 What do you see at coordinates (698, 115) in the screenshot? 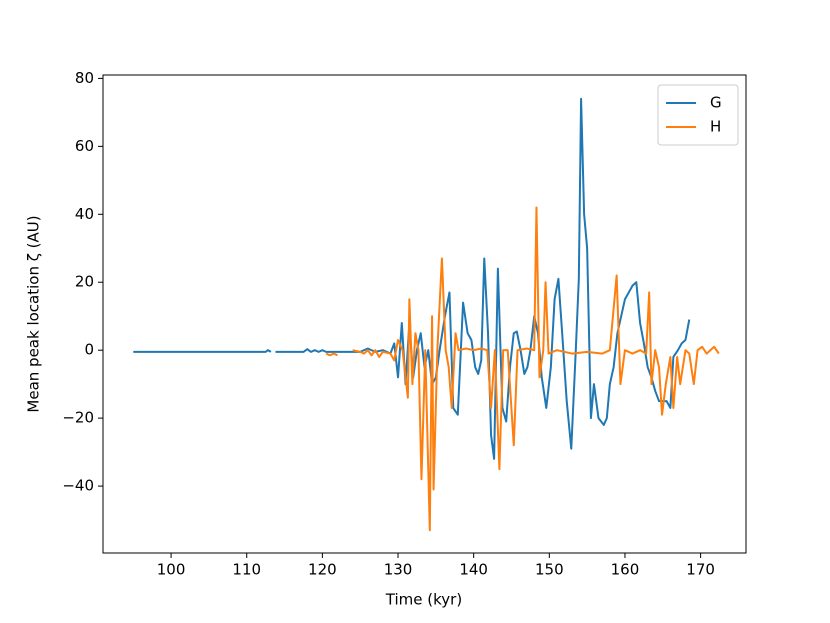
I see `legend-box` at bounding box center [698, 115].